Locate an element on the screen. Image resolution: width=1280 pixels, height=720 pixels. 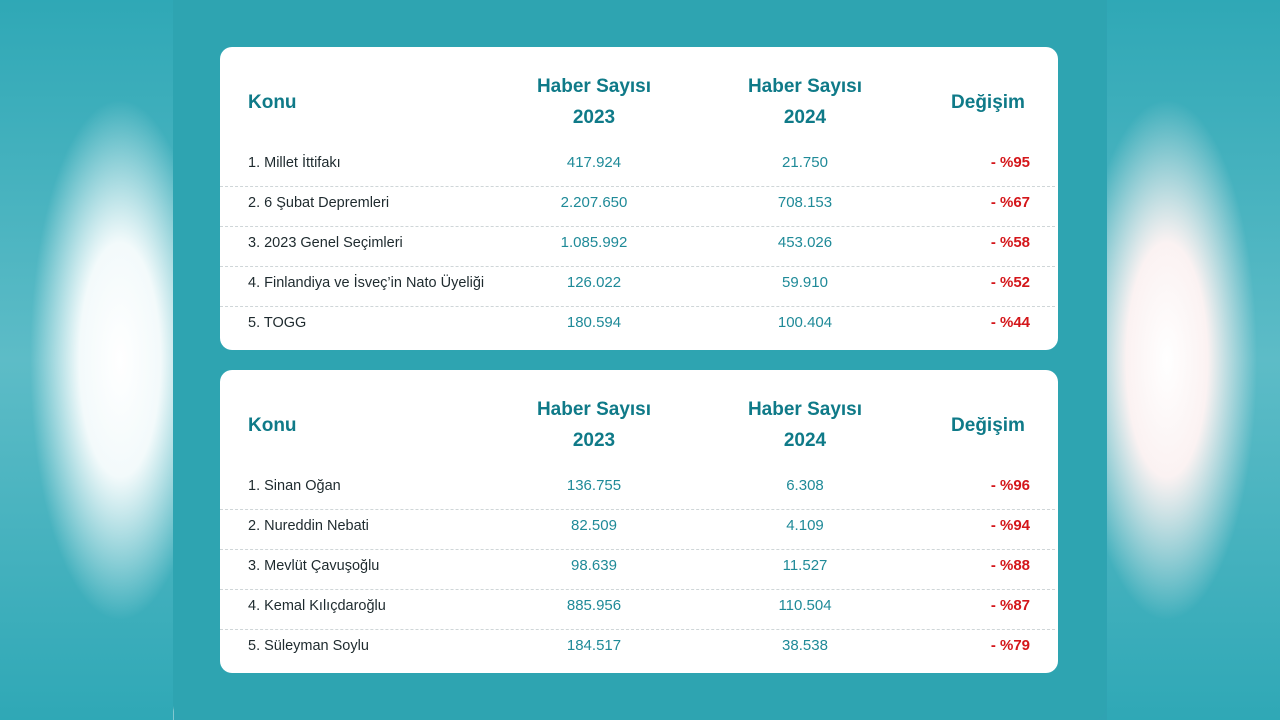
table-row: 3. Mevlüt Çavuşoğlu 98.639 11.527 - %88 is located at coordinates (637, 570).